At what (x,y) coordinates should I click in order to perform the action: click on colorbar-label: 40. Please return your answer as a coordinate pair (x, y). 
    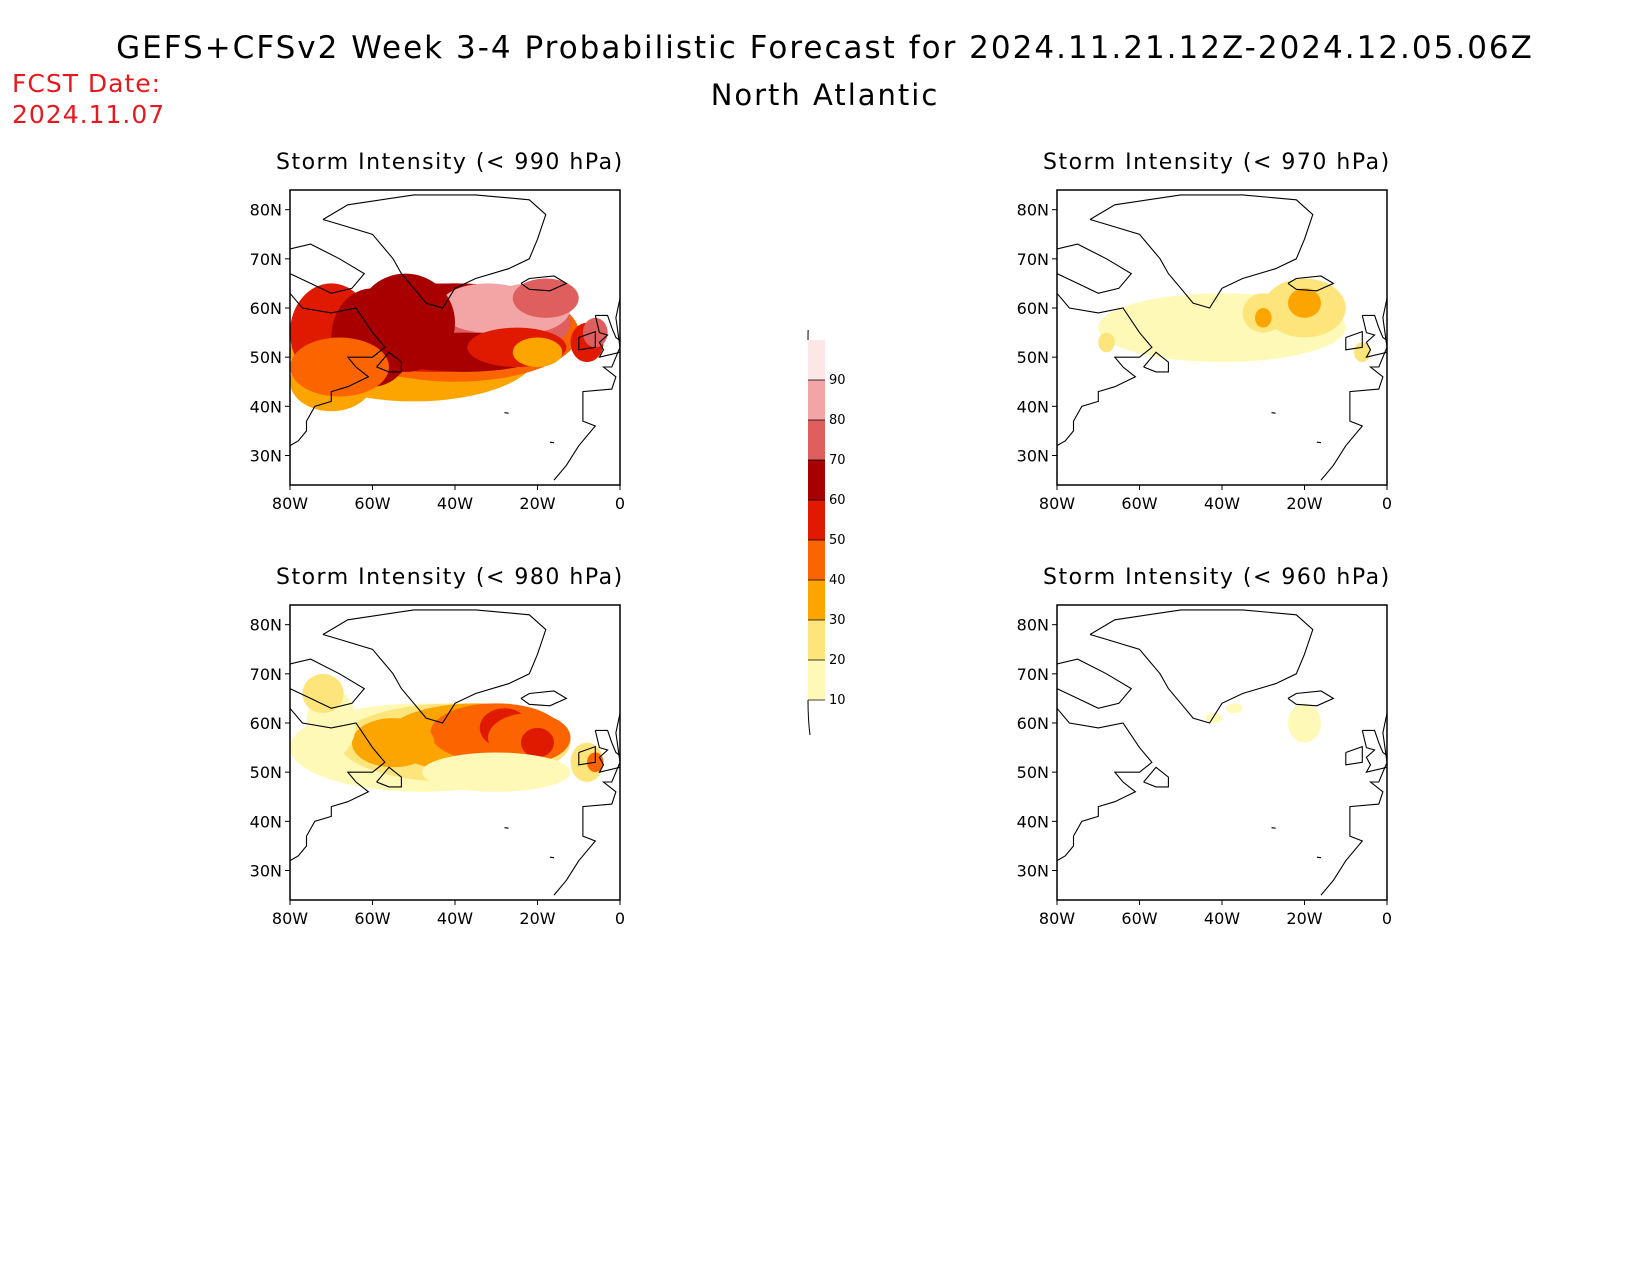
    Looking at the image, I should click on (837, 580).